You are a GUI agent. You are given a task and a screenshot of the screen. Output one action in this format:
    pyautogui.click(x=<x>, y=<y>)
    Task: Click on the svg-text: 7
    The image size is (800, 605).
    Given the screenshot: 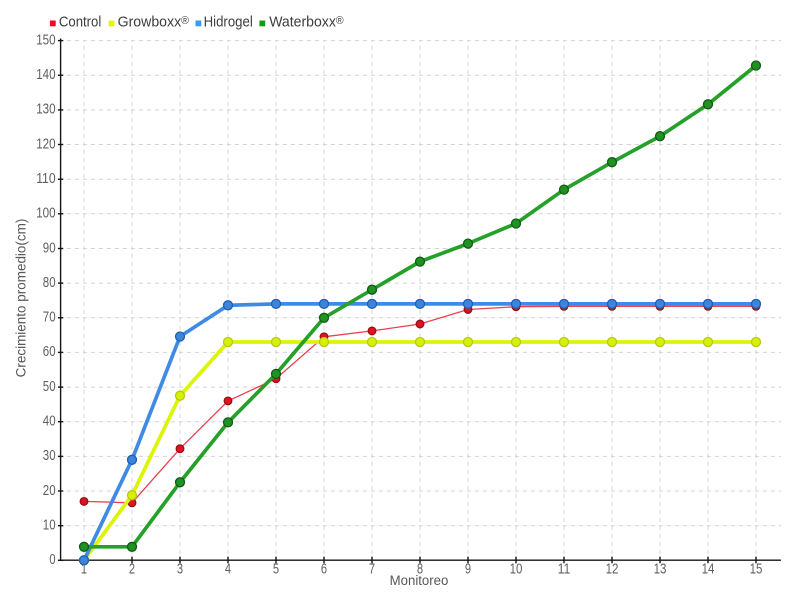 What is the action you would take?
    pyautogui.click(x=372, y=570)
    